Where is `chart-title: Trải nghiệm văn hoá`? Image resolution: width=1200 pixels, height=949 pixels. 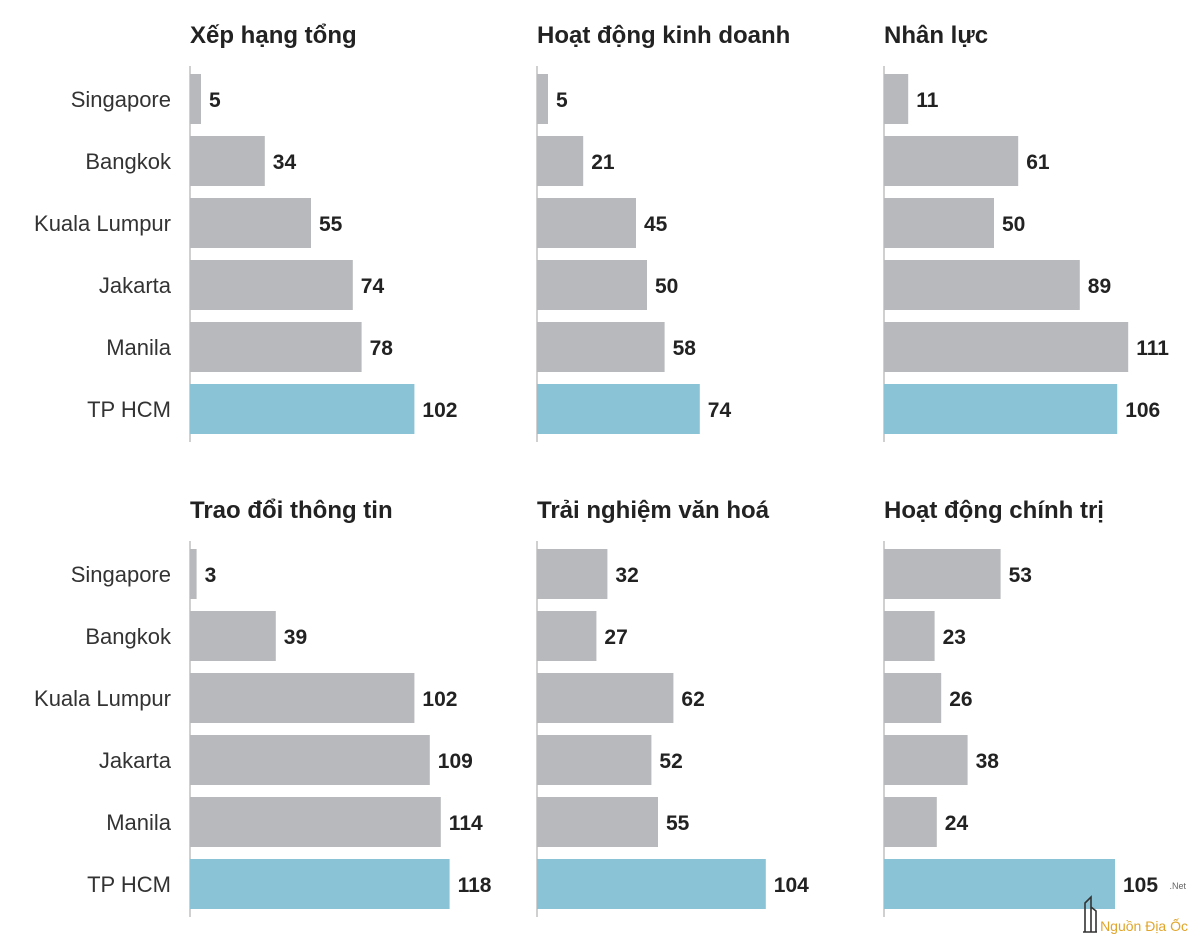 chart-title: Trải nghiệm văn hoá is located at coordinates (653, 510).